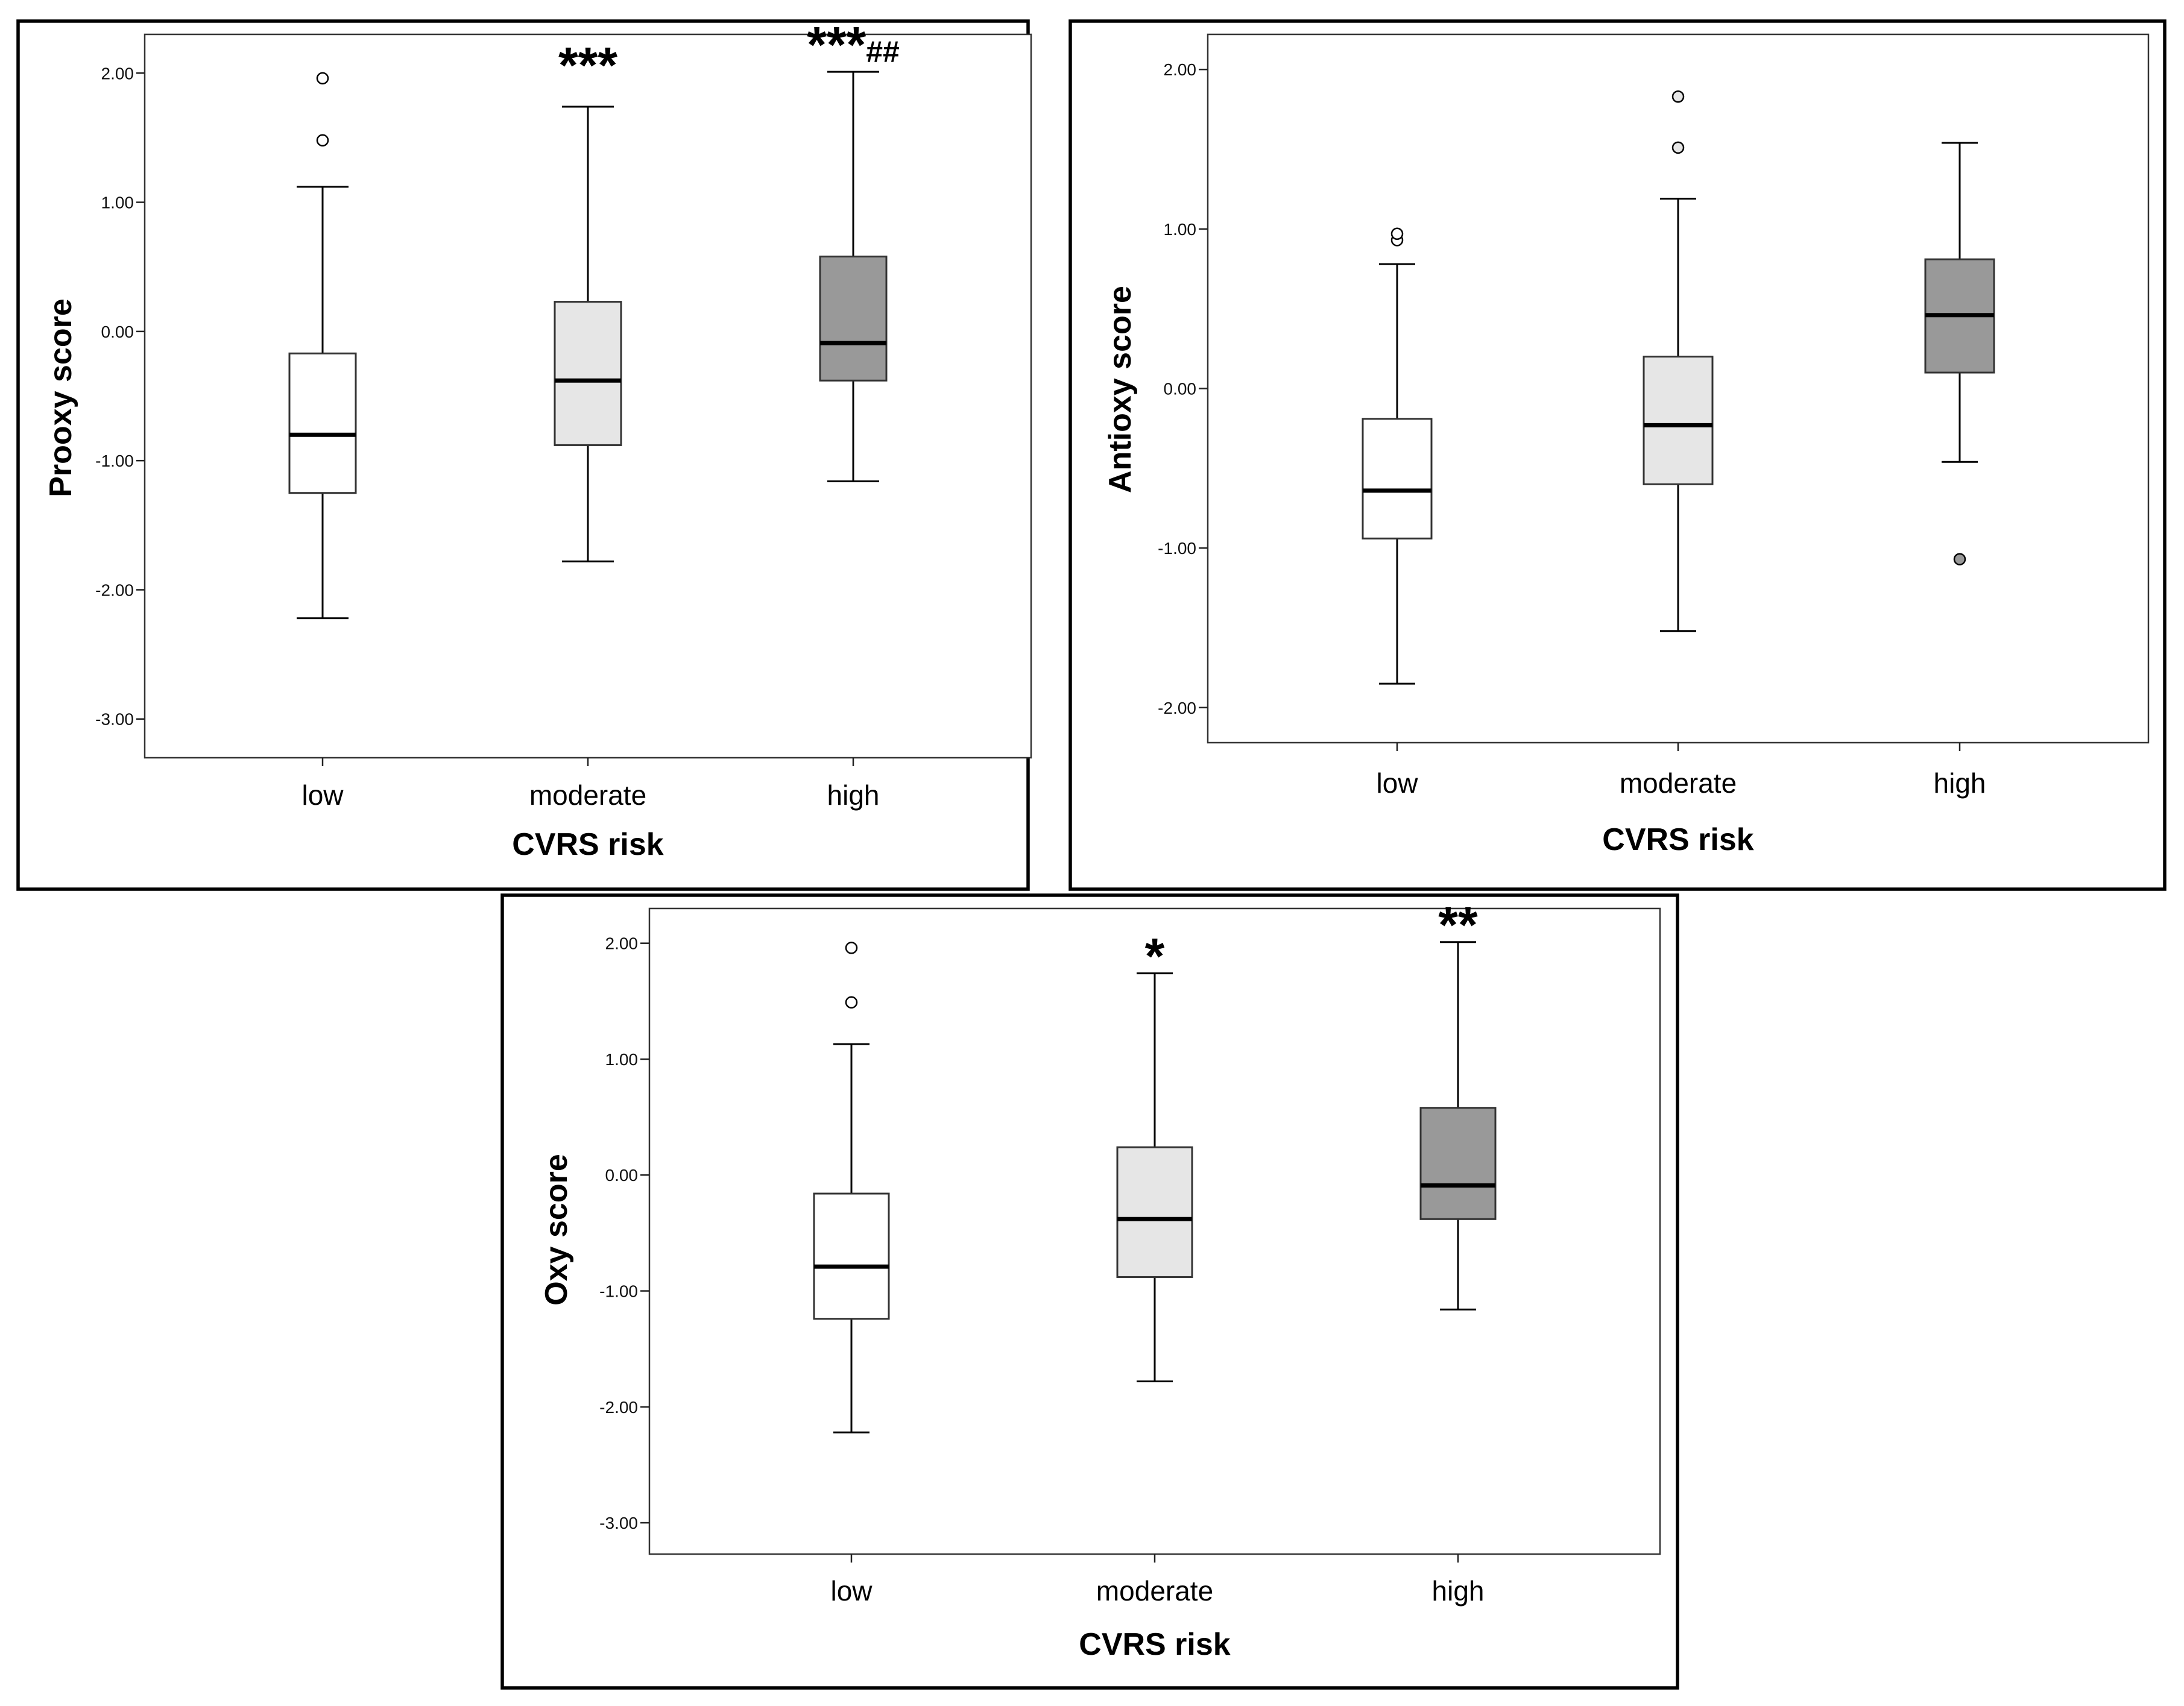 The width and height of the screenshot is (2184, 1706). Describe the element at coordinates (852, 1256) in the screenshot. I see `oxy-iqr-box-low` at that location.